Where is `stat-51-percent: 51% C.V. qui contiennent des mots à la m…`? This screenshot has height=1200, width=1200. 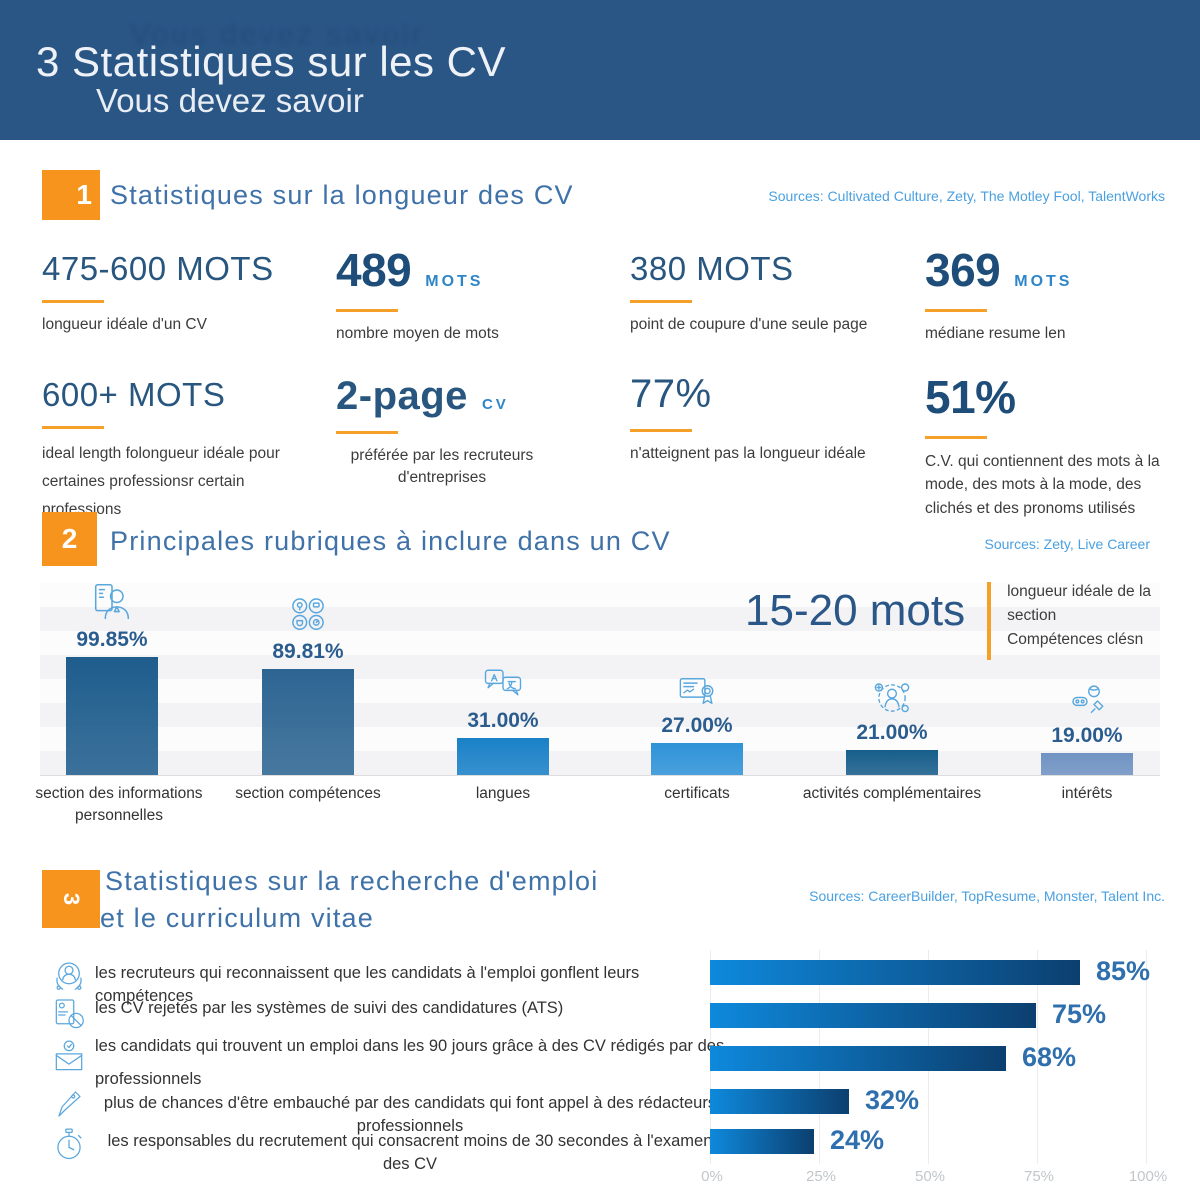 stat-51-percent: 51% C.V. qui contiennent des mots à la m… is located at coordinates (1062, 445).